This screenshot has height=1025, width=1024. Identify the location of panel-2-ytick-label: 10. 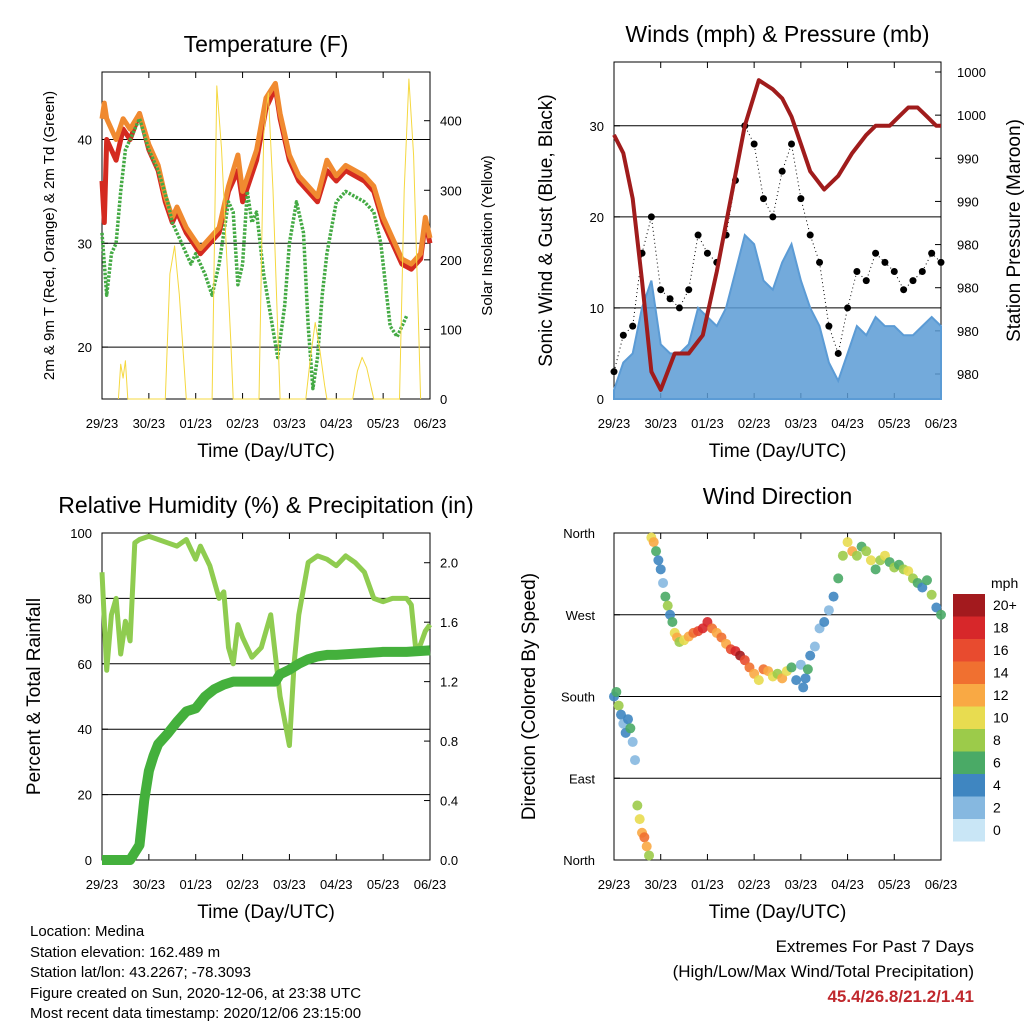
(597, 308).